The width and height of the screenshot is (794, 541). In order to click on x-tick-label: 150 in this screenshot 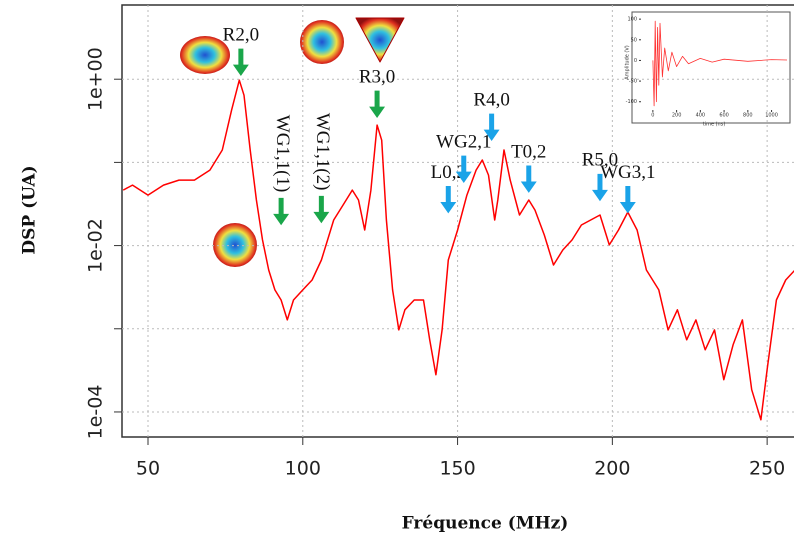, I will do `click(457, 469)`.